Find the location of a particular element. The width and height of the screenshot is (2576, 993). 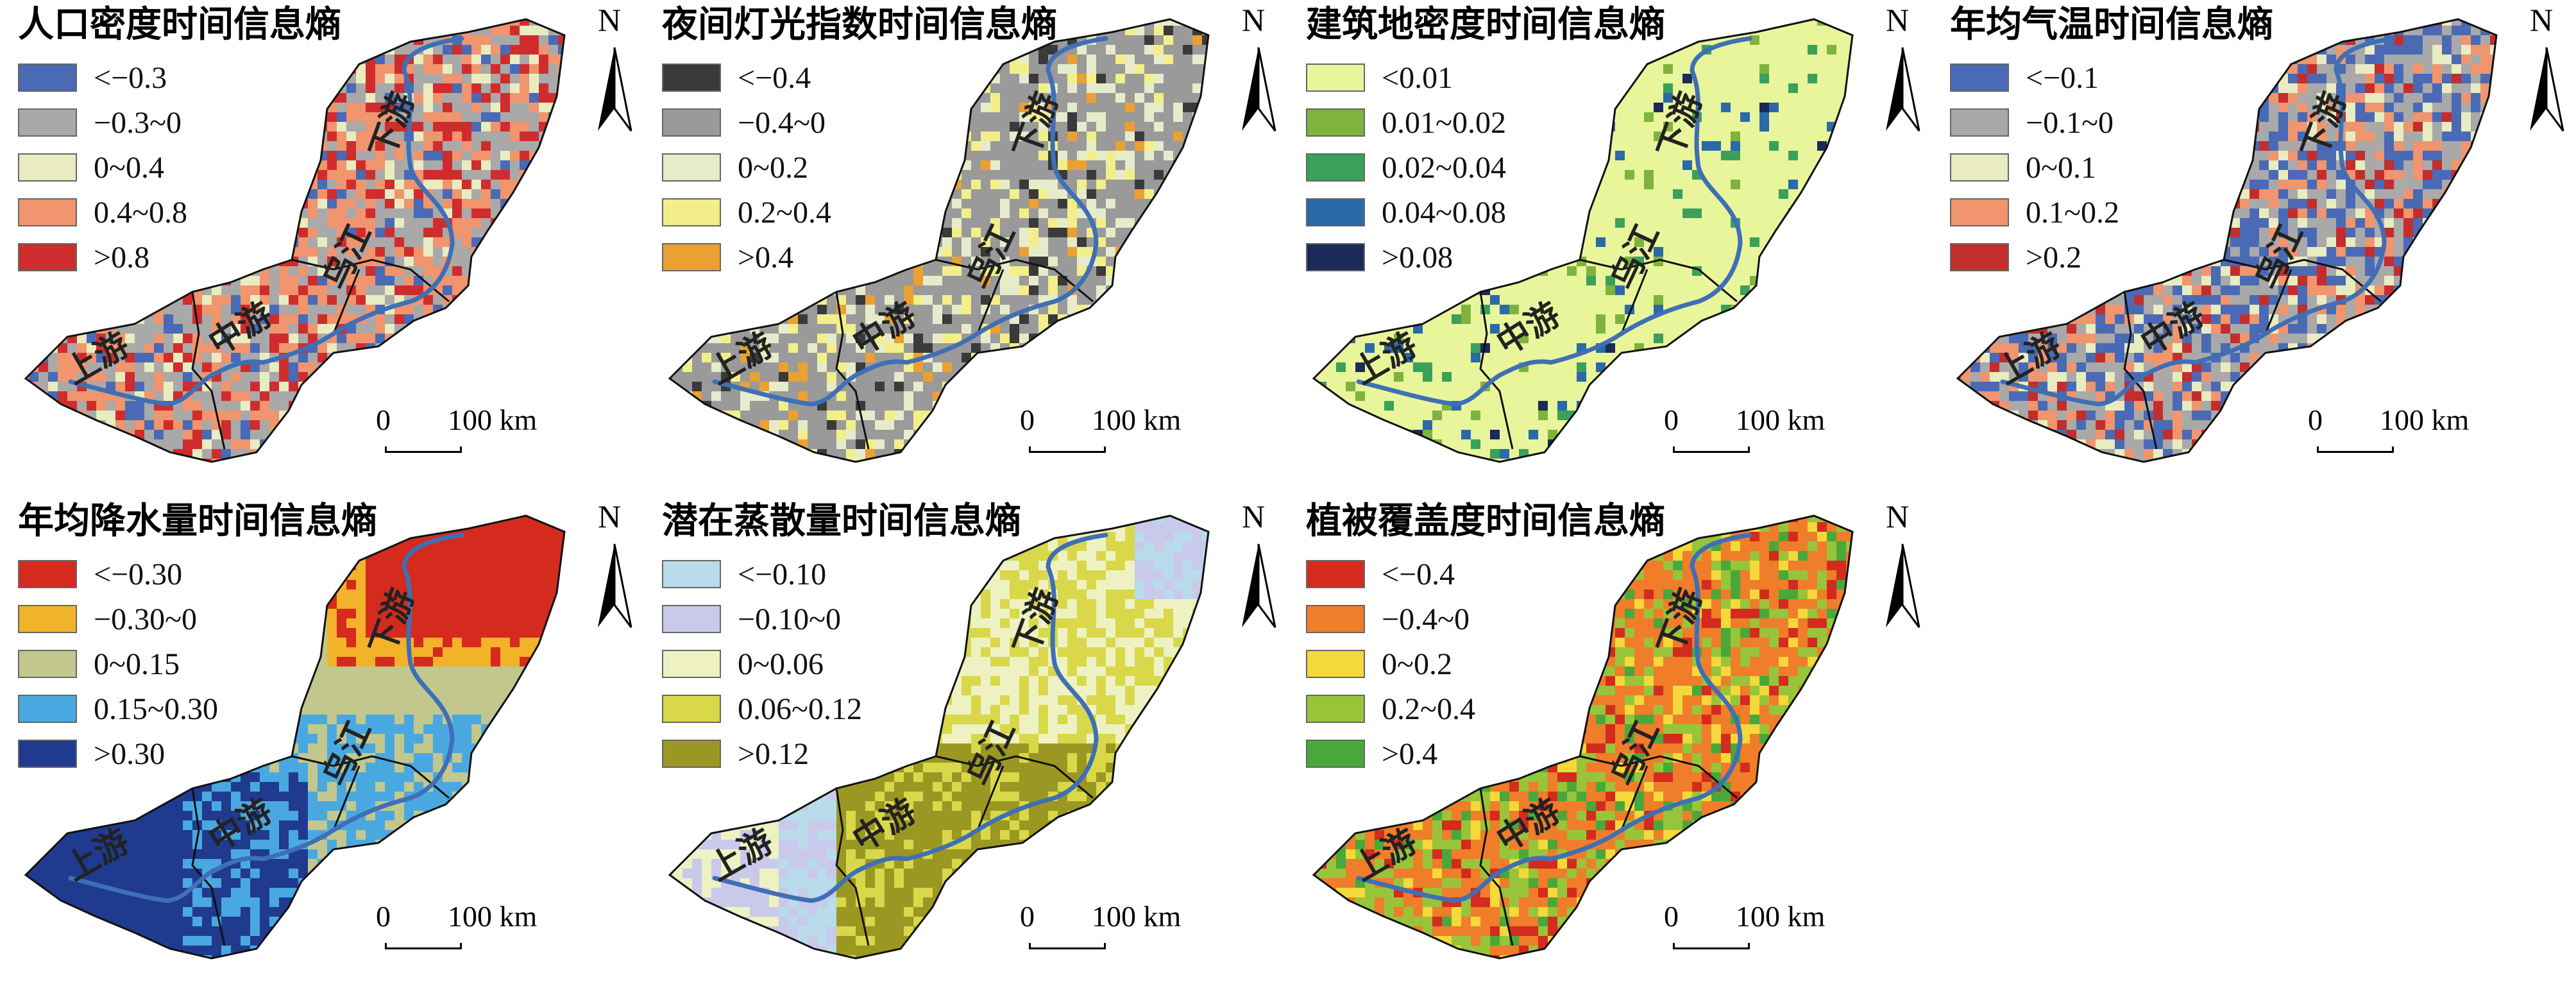

legend-label: 0.4~0.8 is located at coordinates (140, 212).